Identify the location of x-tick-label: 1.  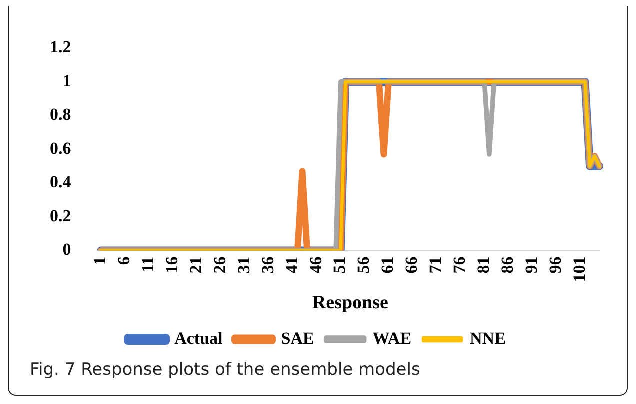
(100, 261).